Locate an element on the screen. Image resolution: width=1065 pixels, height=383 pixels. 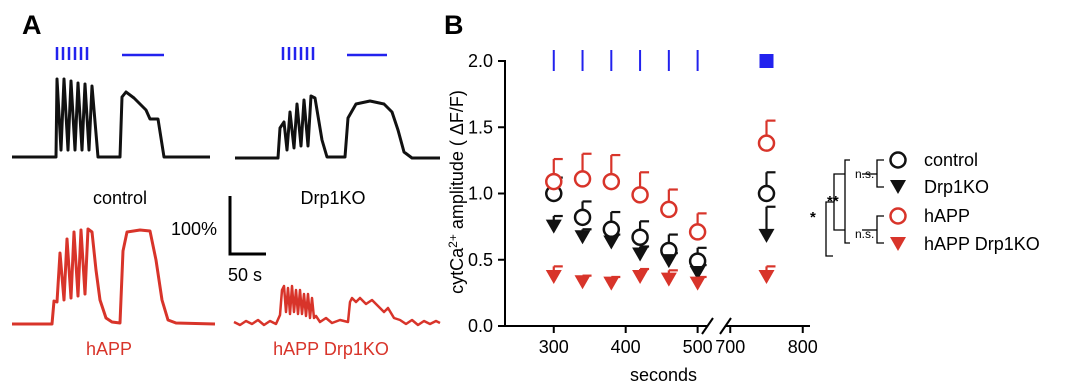
legend-label-happ: hAPP is located at coordinates (947, 216).